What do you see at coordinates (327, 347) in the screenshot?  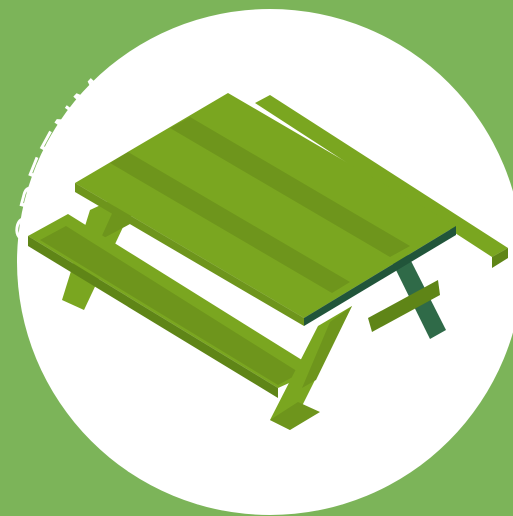 I see `right-leg-shade` at bounding box center [327, 347].